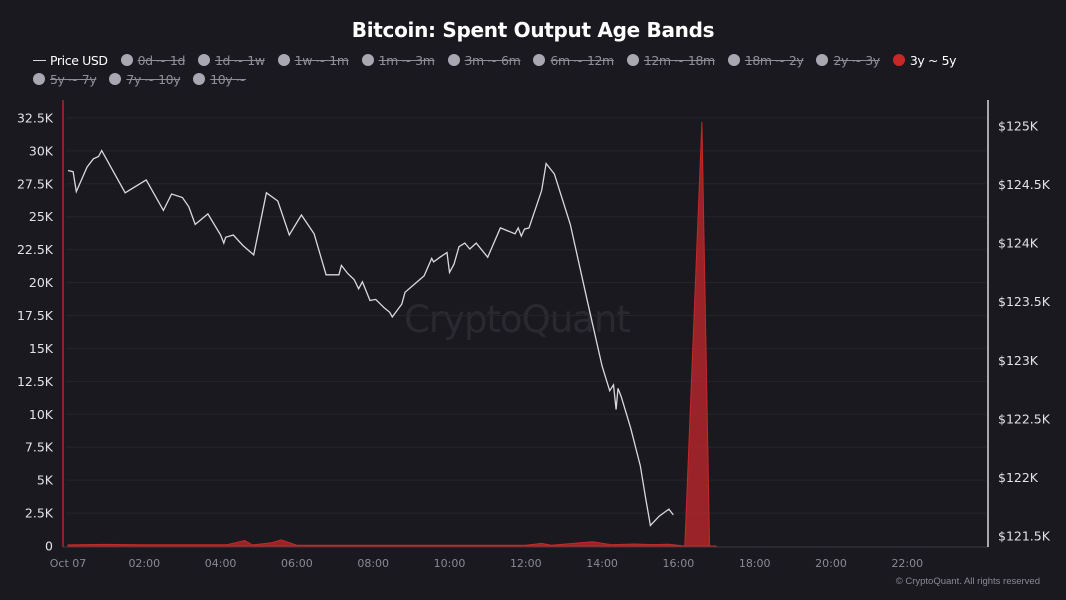  Describe the element at coordinates (39, 513) in the screenshot. I see `left-tick-label: 2.5K` at that location.